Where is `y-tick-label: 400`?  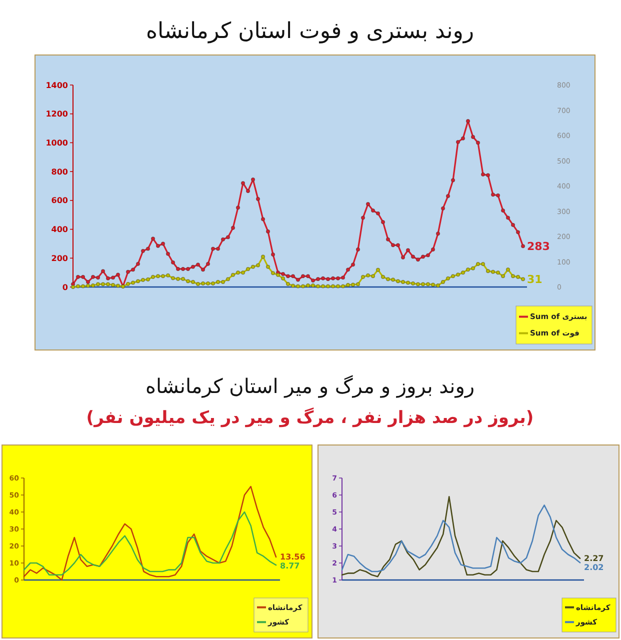
y-tick-label: 400 is located at coordinates (59, 229).